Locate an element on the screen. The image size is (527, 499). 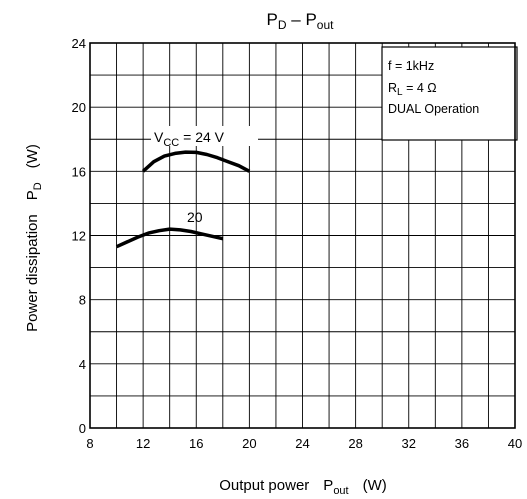
x-tick-label: 28 is located at coordinates (355, 443).